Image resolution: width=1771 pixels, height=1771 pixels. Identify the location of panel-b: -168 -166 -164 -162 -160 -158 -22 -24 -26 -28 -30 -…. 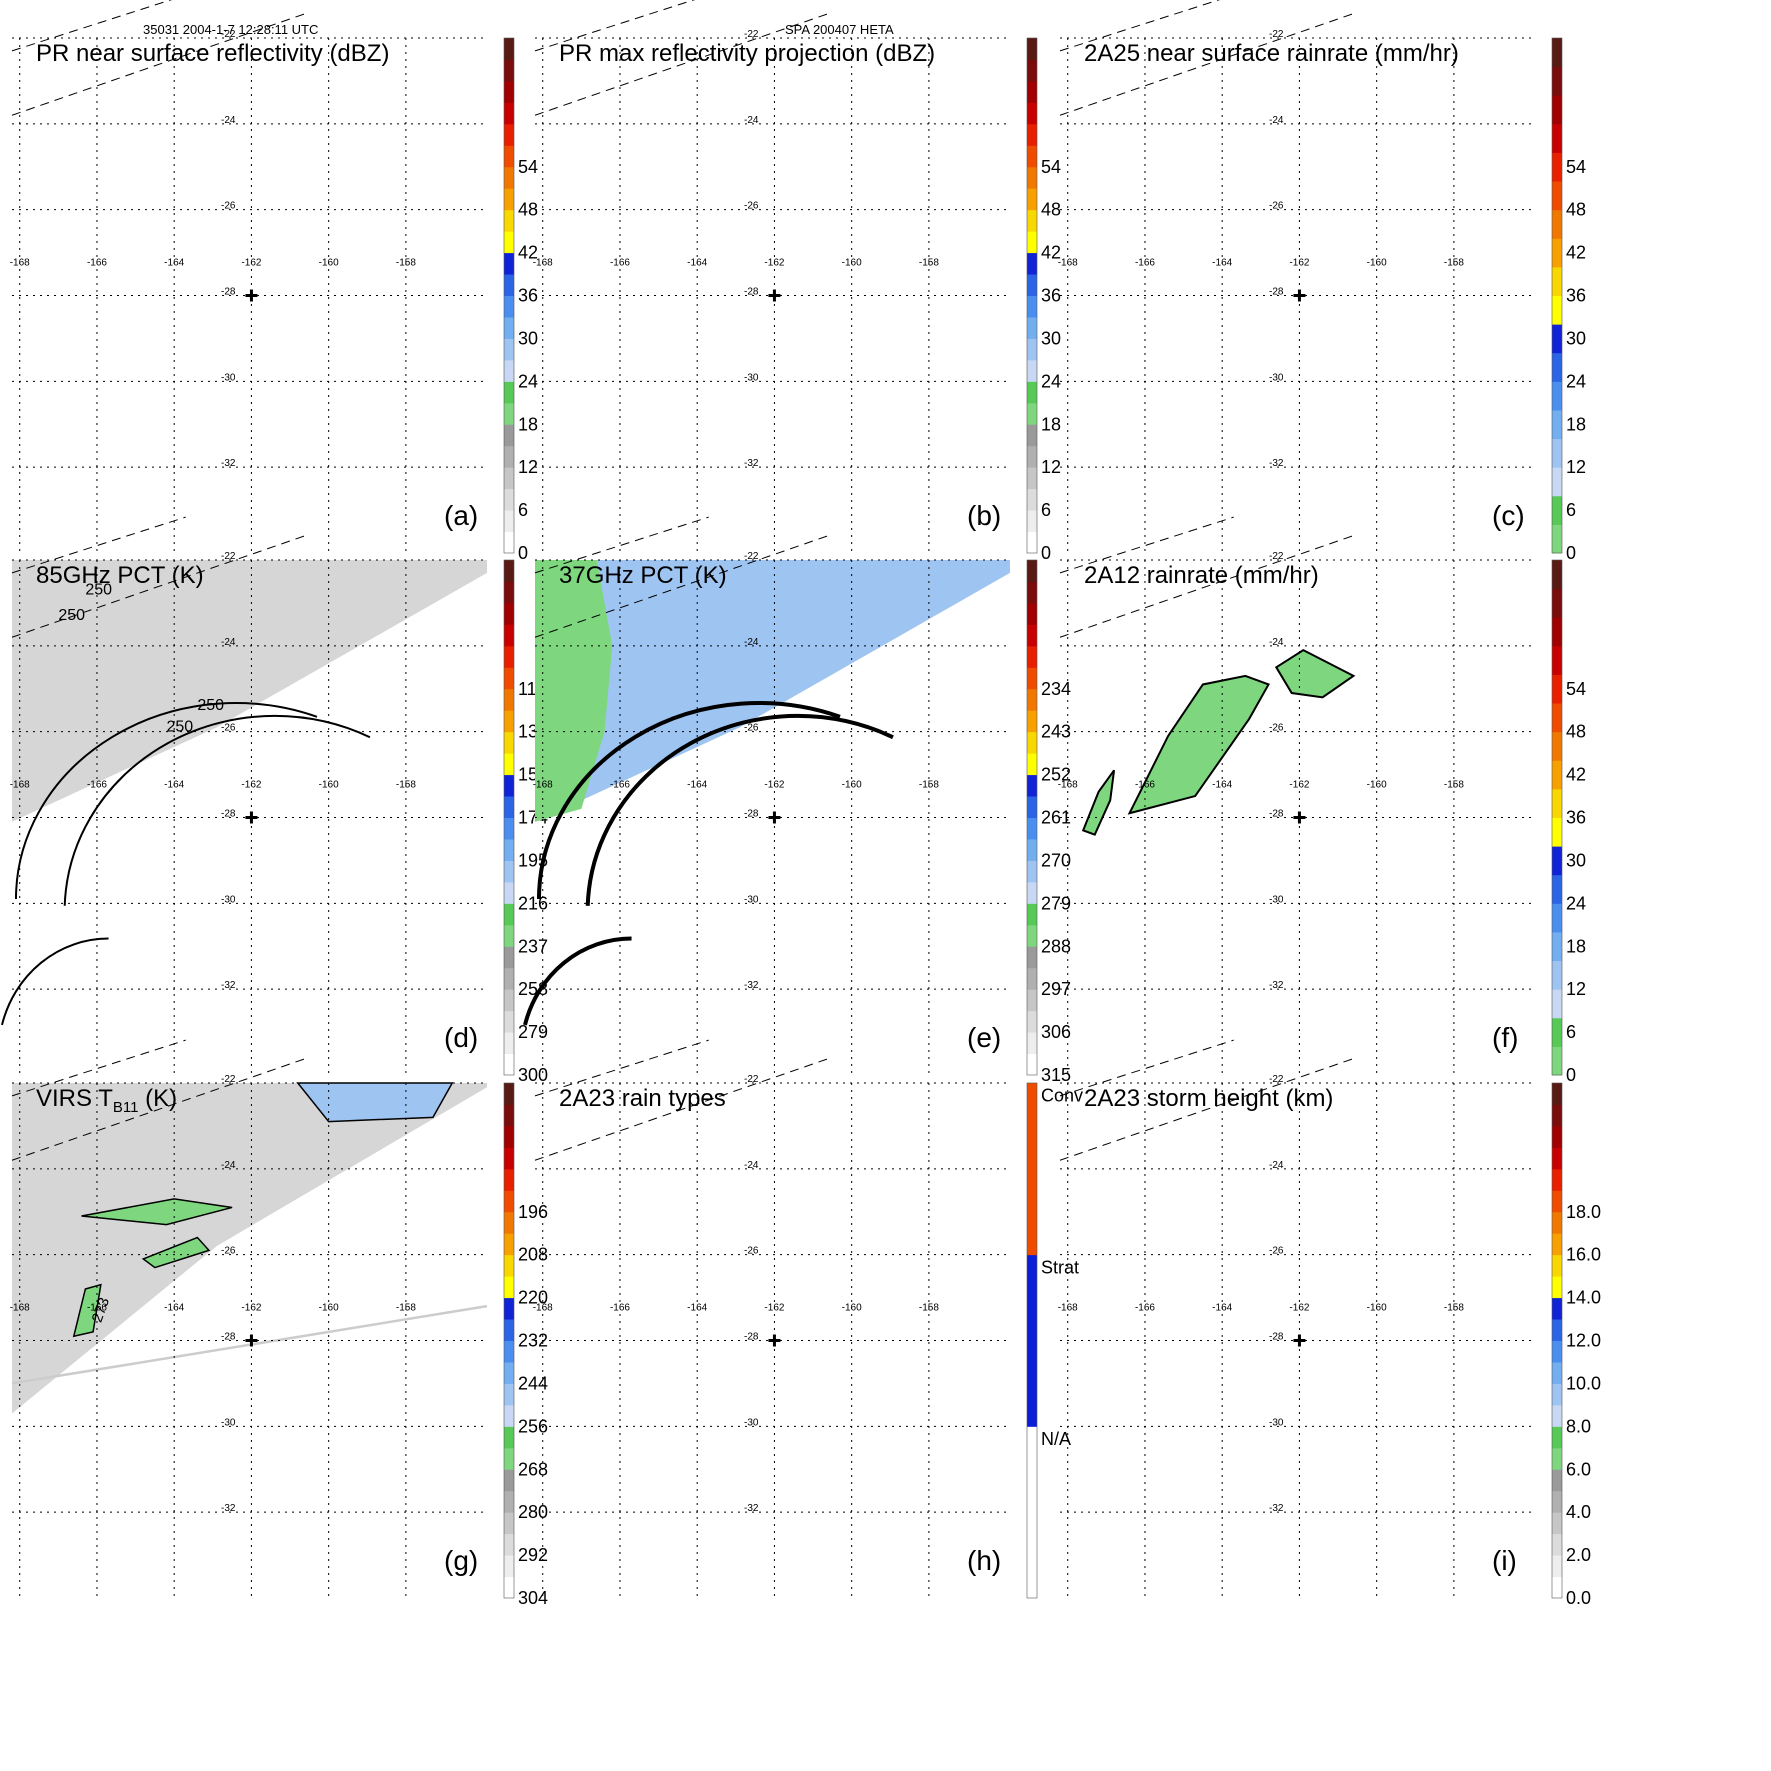
(797, 281).